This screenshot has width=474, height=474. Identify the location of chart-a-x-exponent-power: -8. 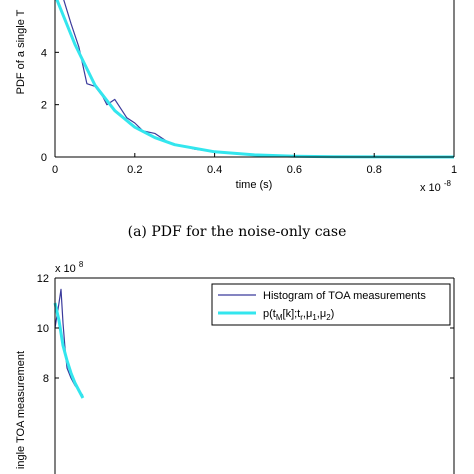
(448, 183).